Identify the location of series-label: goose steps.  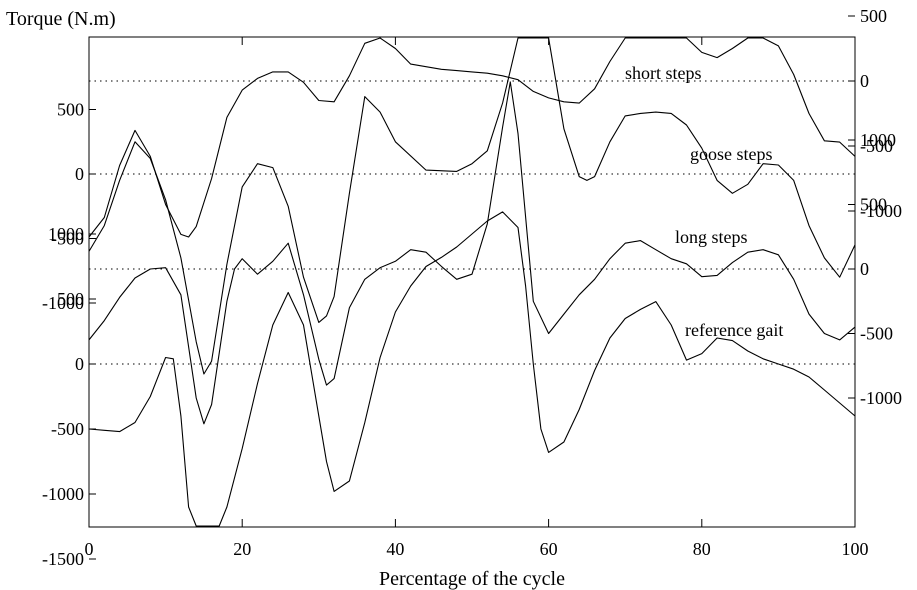
(731, 154).